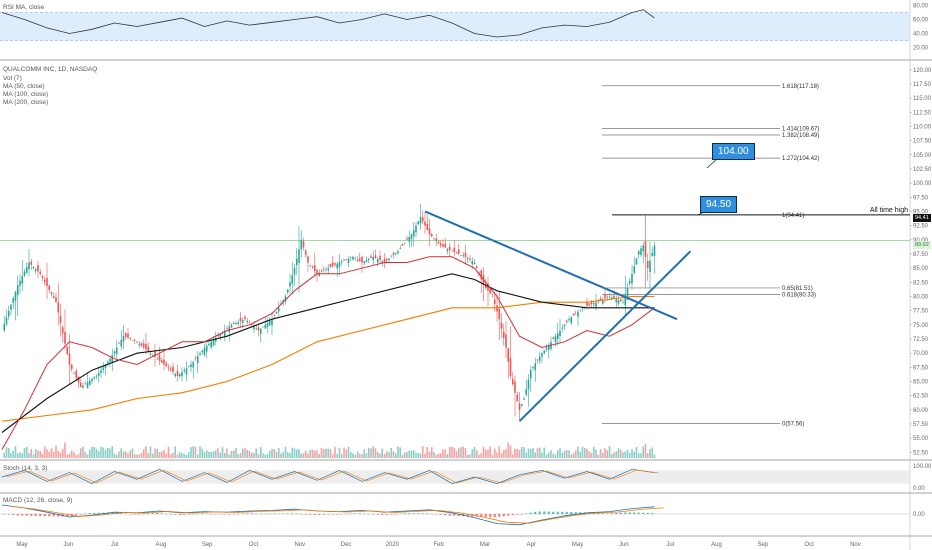  What do you see at coordinates (551, 265) in the screenshot?
I see `trendline-down` at bounding box center [551, 265].